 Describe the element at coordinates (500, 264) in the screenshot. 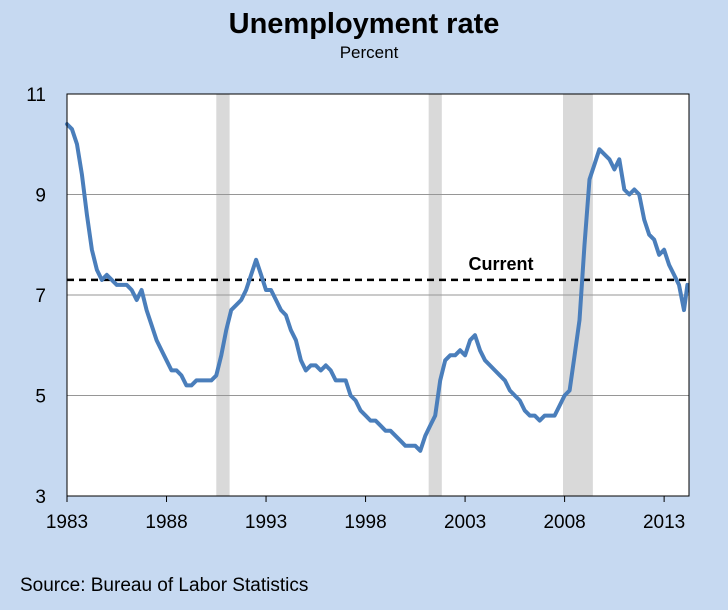

I see `current-label: Current` at that location.